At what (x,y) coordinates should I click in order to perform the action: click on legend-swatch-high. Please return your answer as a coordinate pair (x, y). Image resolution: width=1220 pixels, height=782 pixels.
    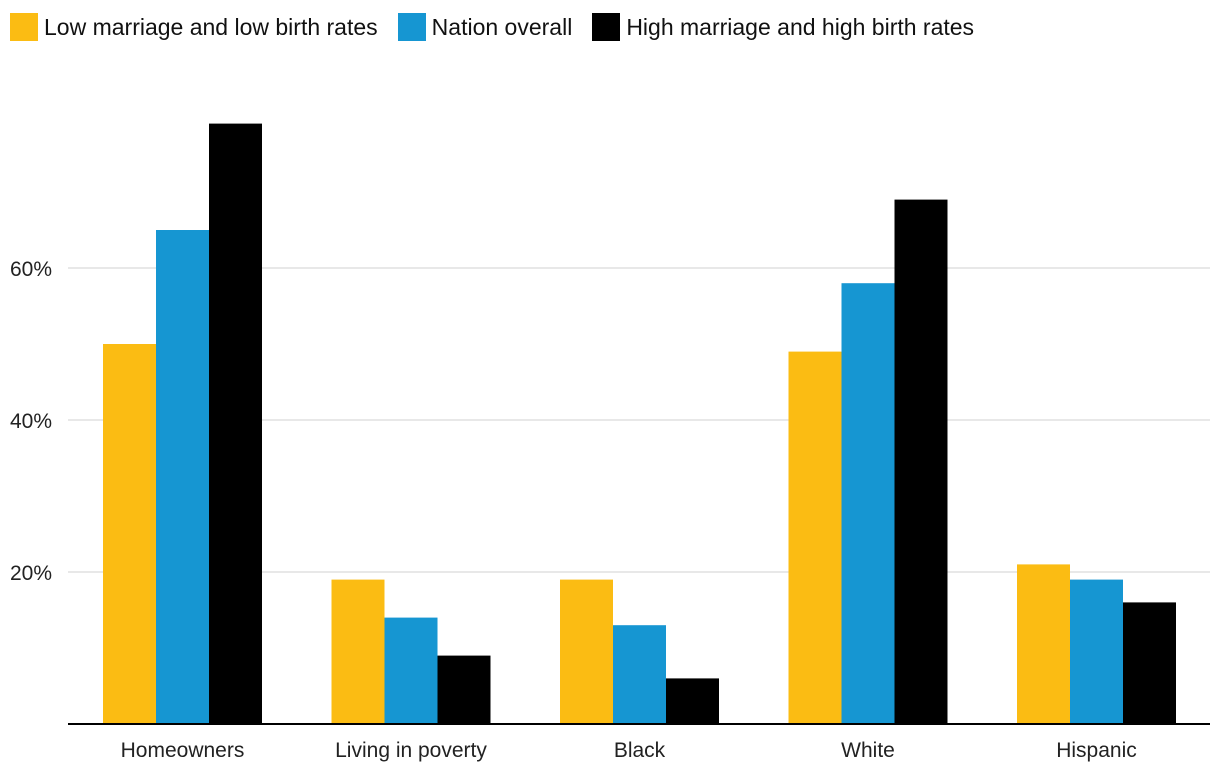
    Looking at the image, I should click on (606, 27).